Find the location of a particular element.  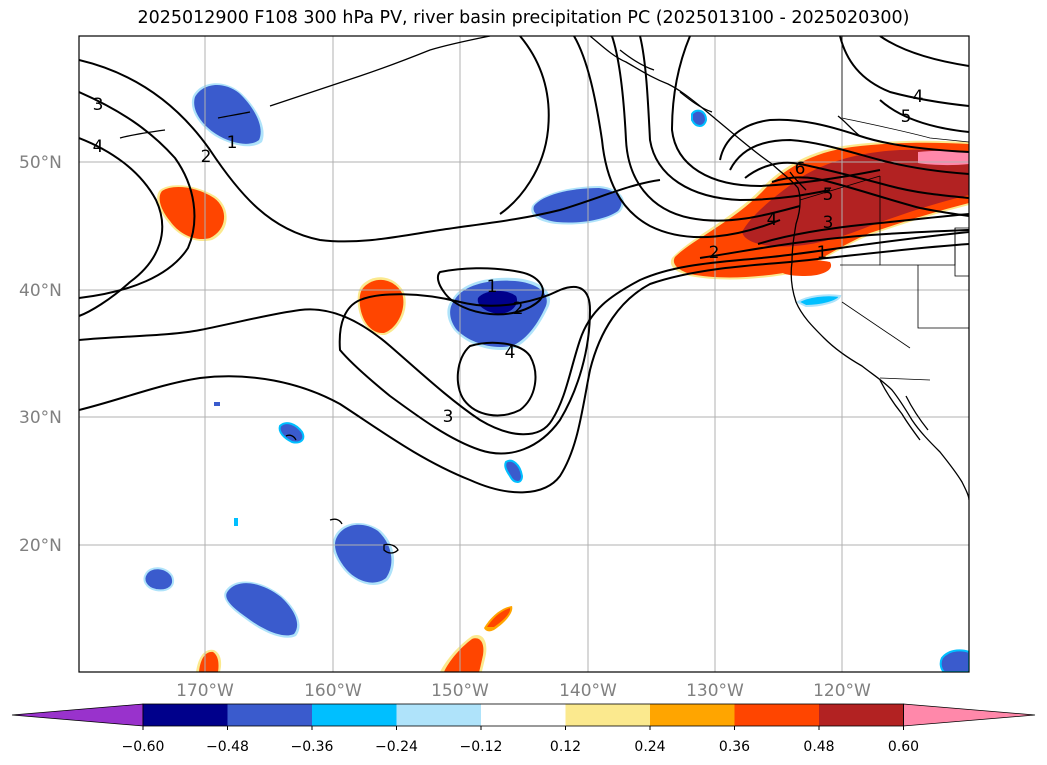

lon-label: 120°W is located at coordinates (842, 691).